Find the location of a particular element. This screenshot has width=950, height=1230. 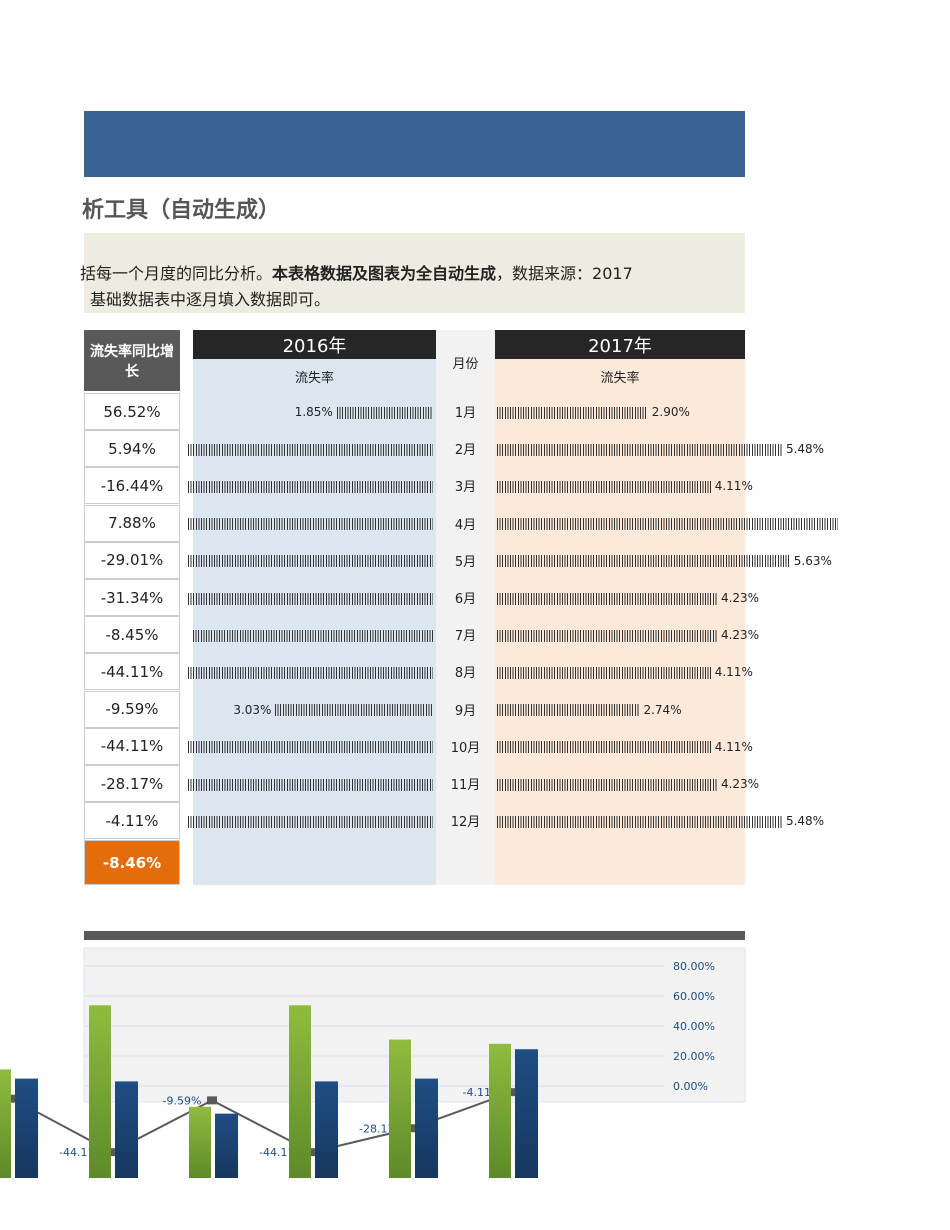

month: 4月 is located at coordinates (465, 525).